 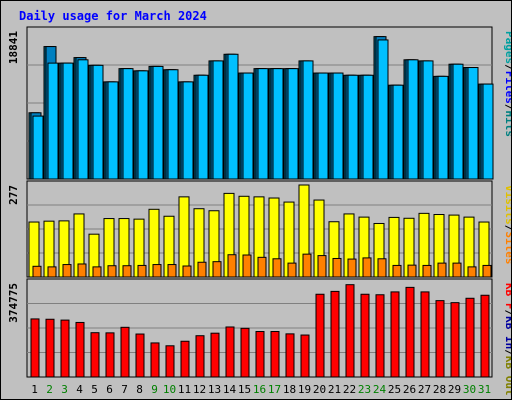 What do you see at coordinates (507, 376) in the screenshot?
I see `legend-volume-item-4: KB Out` at bounding box center [507, 376].